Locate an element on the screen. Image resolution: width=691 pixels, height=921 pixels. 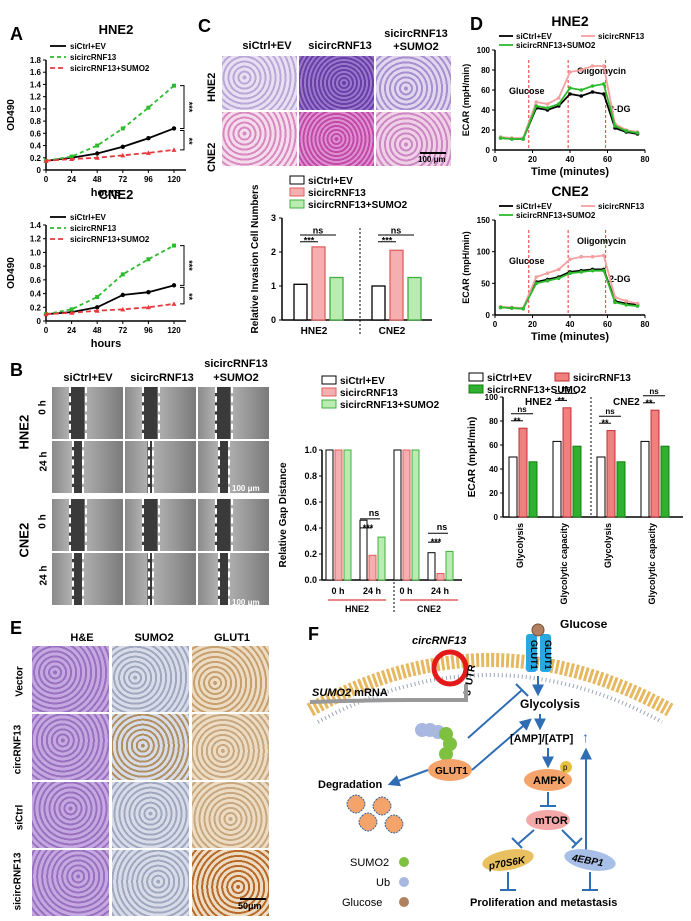
ampk-node is located at coordinates (548, 780).